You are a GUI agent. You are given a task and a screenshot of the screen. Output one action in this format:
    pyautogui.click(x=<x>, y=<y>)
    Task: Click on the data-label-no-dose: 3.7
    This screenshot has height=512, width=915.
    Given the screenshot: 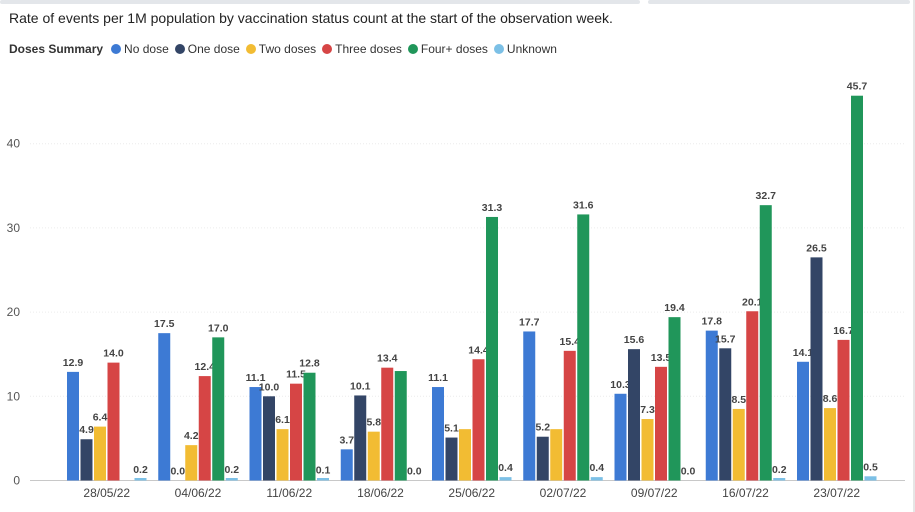 What is the action you would take?
    pyautogui.click(x=346, y=440)
    